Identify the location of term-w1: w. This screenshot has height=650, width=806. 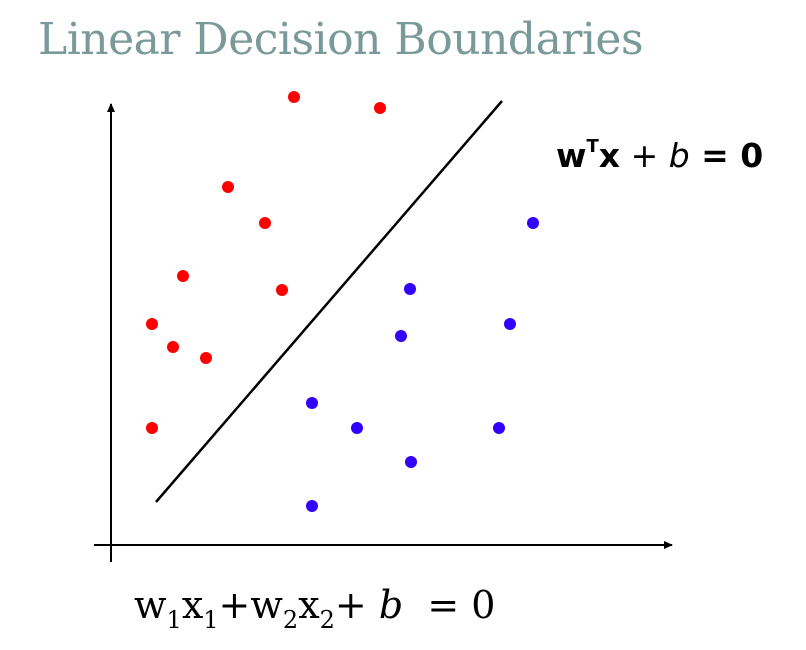
(150, 605).